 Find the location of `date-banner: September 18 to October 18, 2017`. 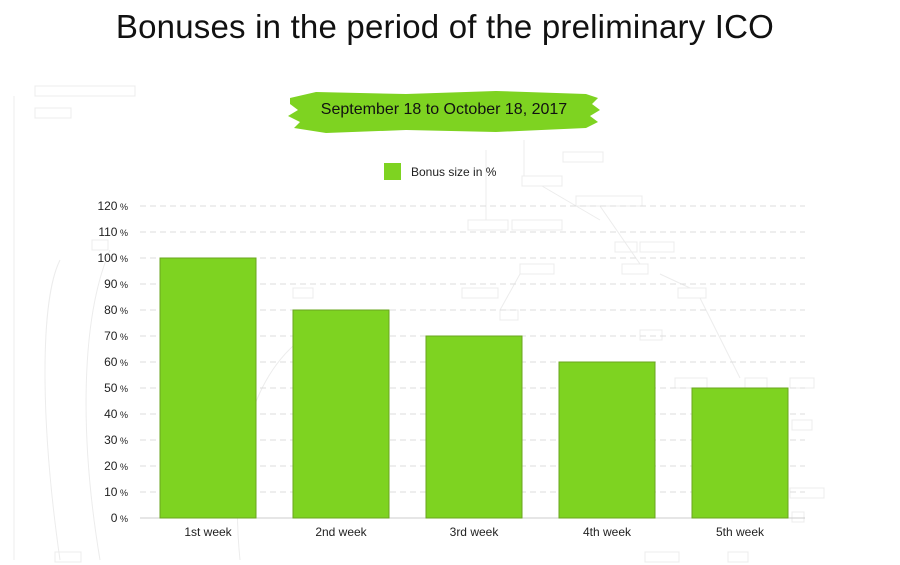

date-banner: September 18 to October 18, 2017 is located at coordinates (444, 112).